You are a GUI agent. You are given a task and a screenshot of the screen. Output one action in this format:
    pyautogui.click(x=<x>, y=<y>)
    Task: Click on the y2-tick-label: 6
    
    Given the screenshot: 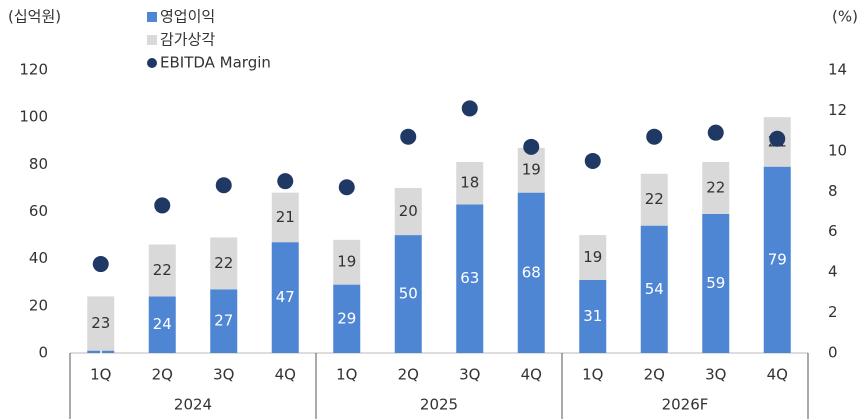 What is the action you would take?
    pyautogui.click(x=833, y=231)
    